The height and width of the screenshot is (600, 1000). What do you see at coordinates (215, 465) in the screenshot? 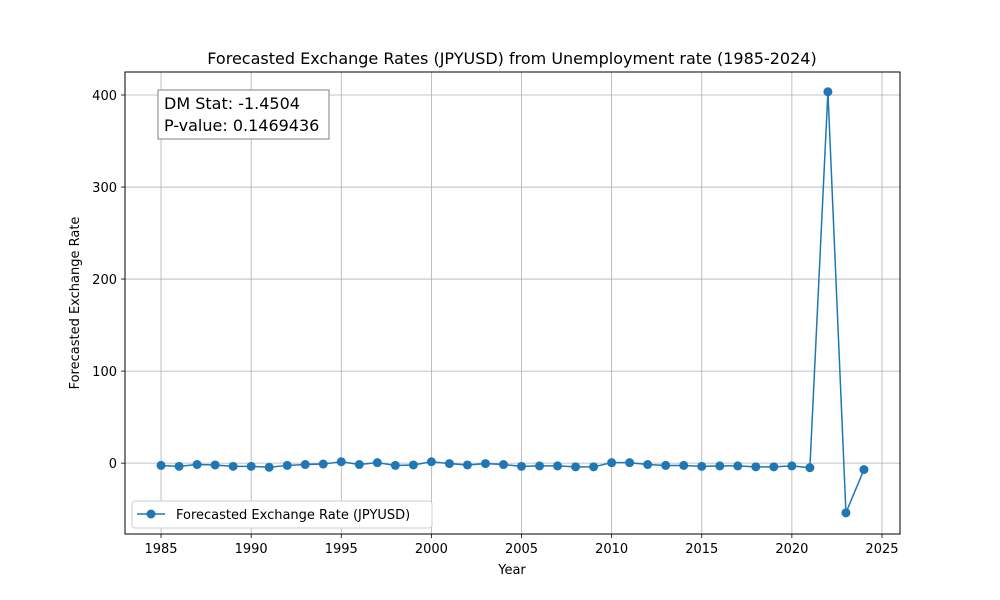
I see `data-point-1988` at bounding box center [215, 465].